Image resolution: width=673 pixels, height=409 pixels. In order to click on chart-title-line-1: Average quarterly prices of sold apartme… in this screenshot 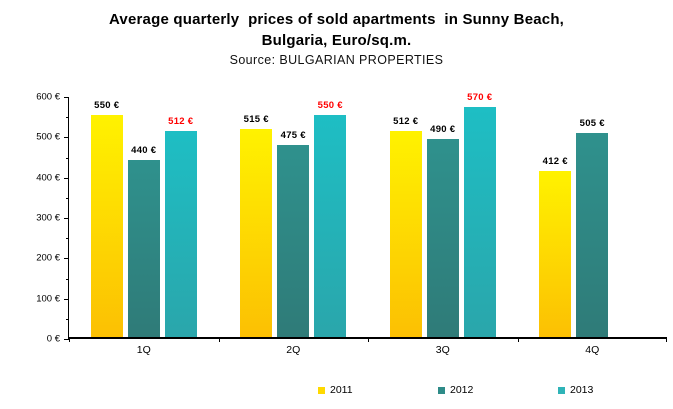, I will do `click(336, 19)`.